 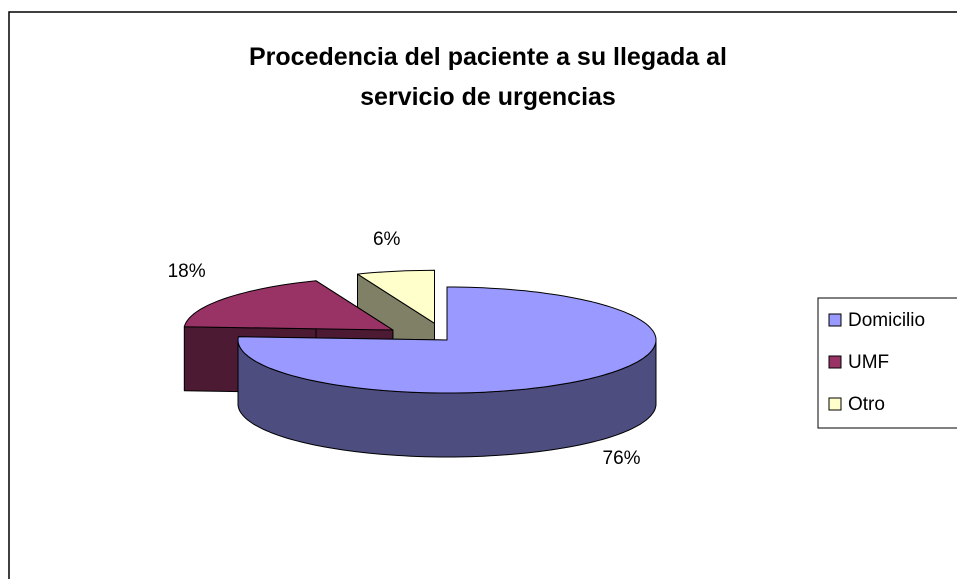 I want to click on legend-label: Domicilio, so click(x=886, y=320).